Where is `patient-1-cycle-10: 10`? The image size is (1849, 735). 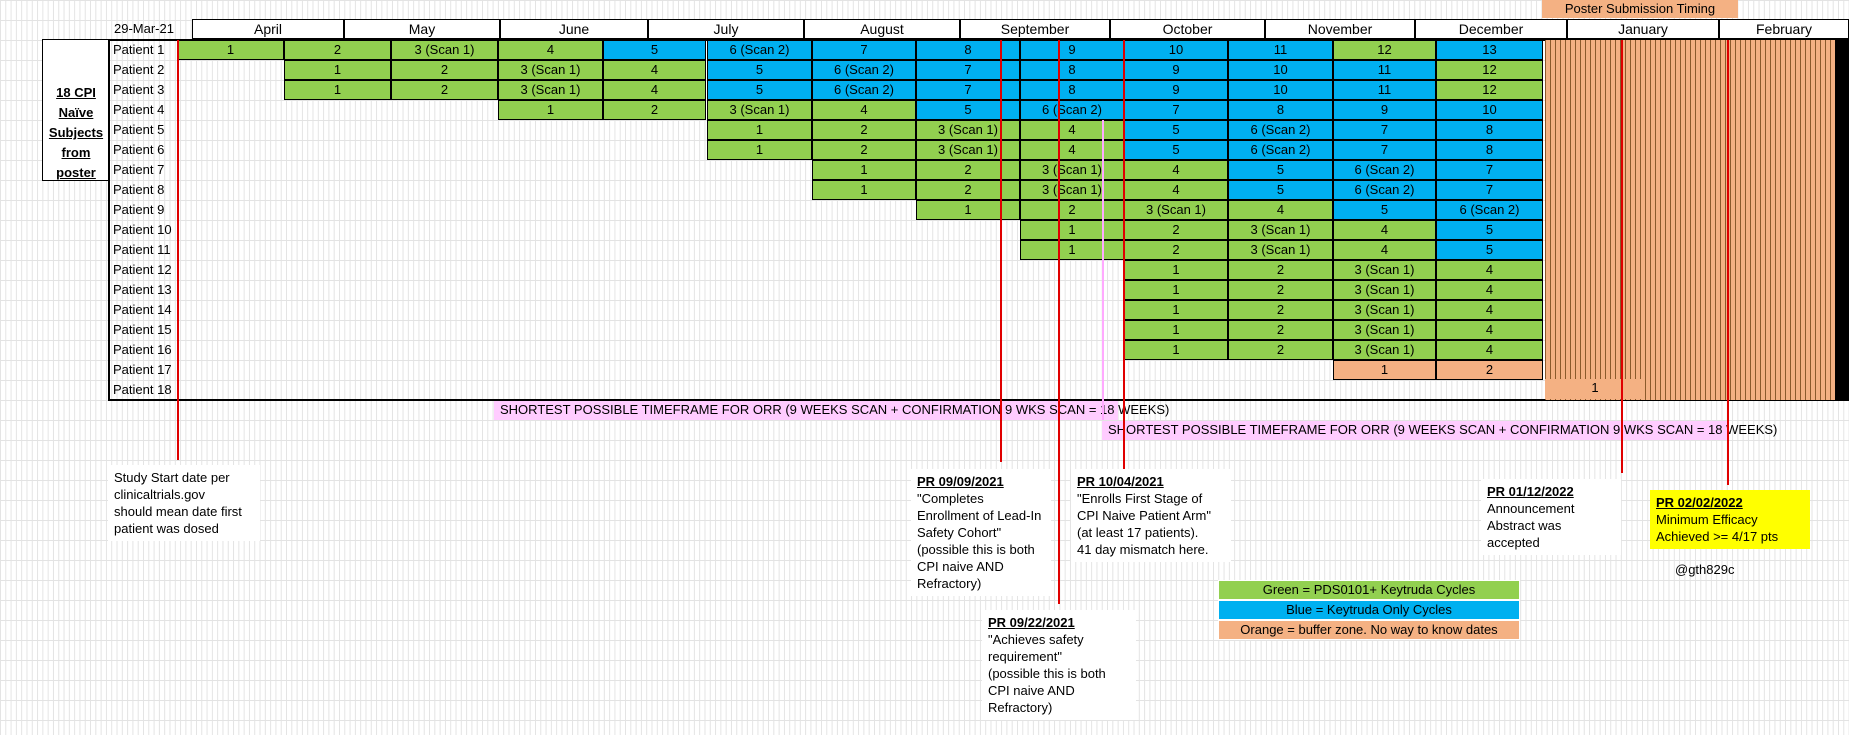 patient-1-cycle-10: 10 is located at coordinates (1176, 50).